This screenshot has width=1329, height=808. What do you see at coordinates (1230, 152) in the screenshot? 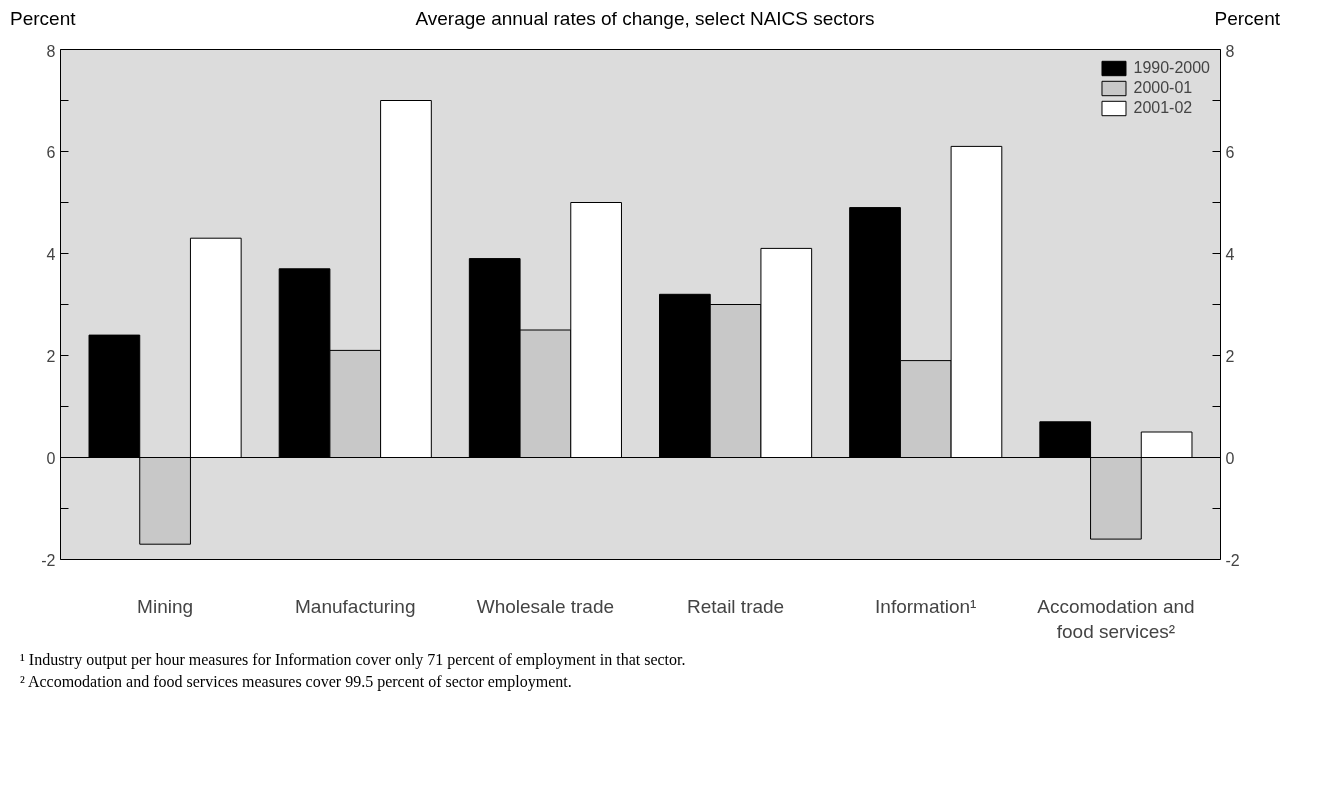
I see `y2-tick-label: 6` at bounding box center [1230, 152].